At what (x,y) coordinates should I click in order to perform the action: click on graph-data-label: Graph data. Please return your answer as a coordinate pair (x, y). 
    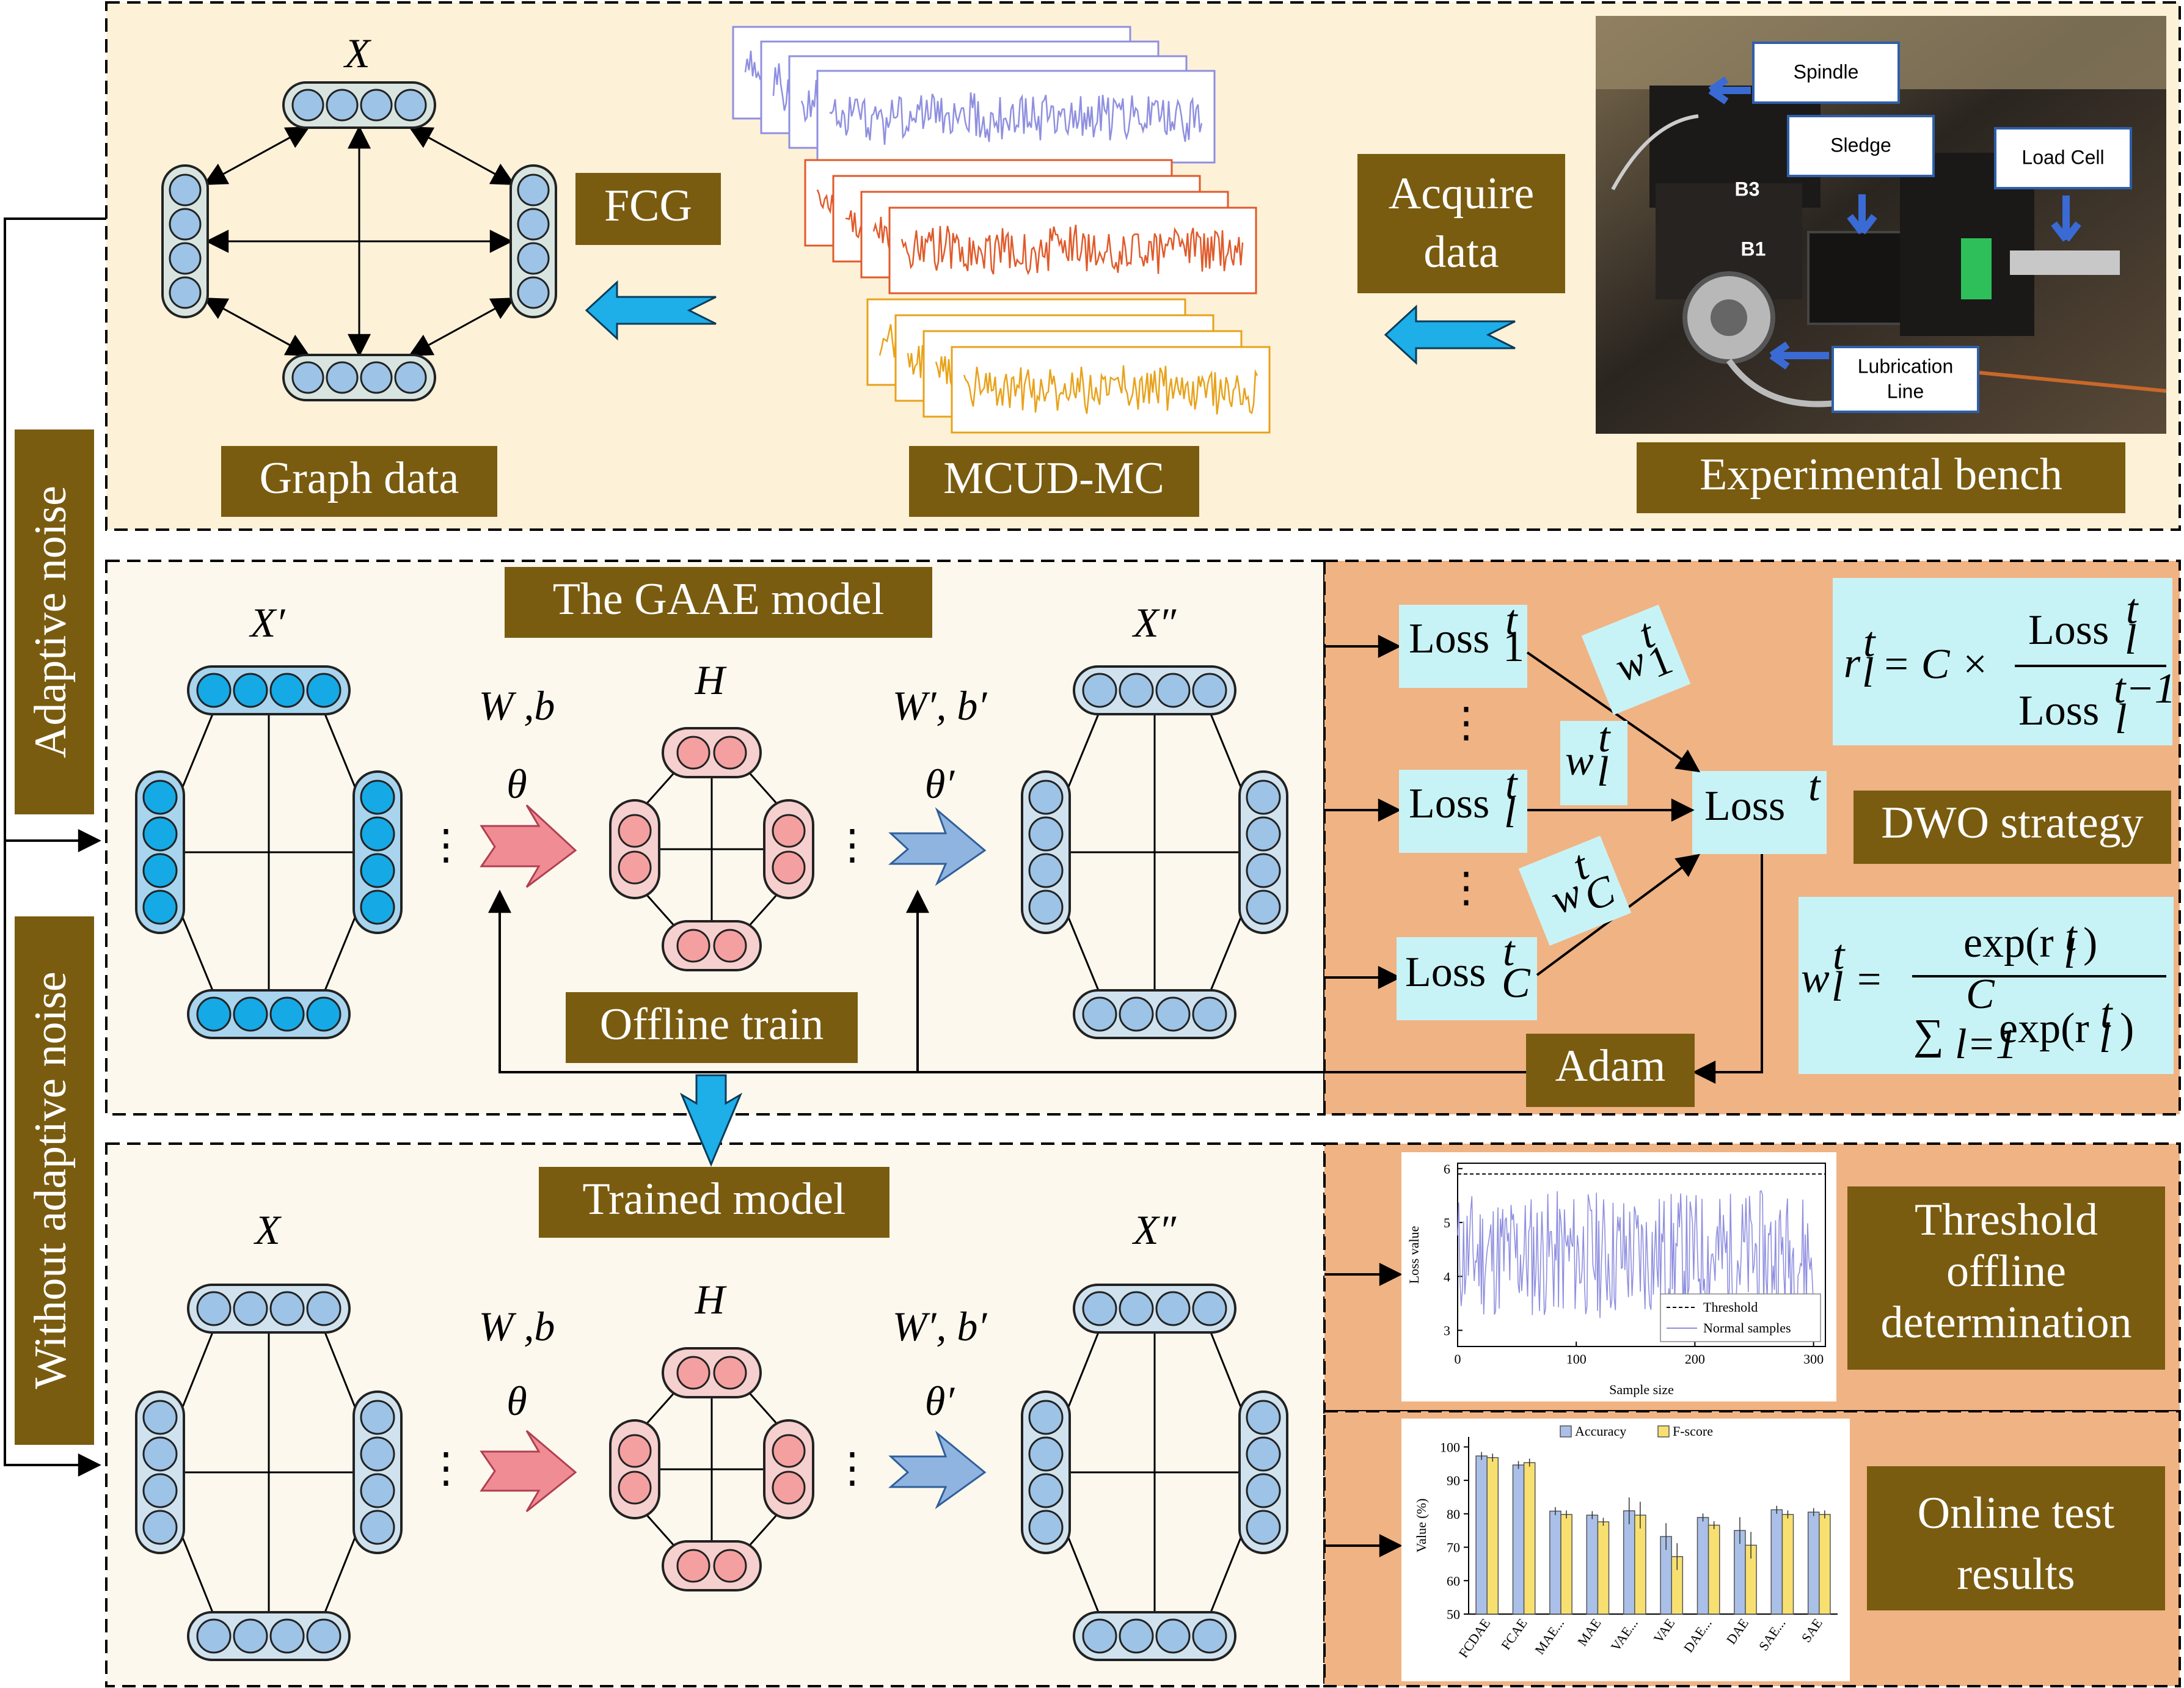
    Looking at the image, I should click on (359, 481).